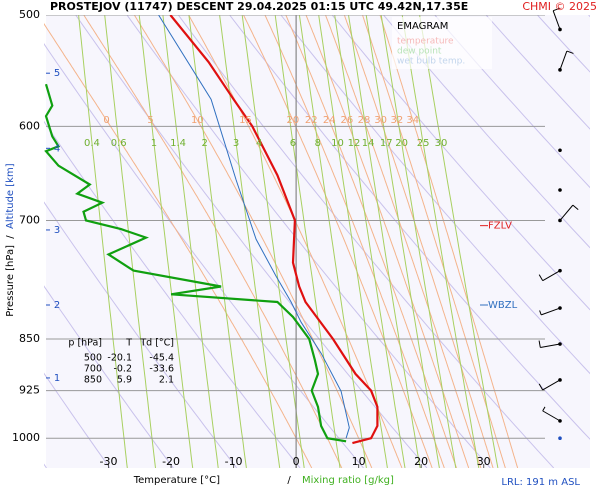 This screenshot has height=500, width=600. I want to click on moist-adiabat-label: 34, so click(412, 120).